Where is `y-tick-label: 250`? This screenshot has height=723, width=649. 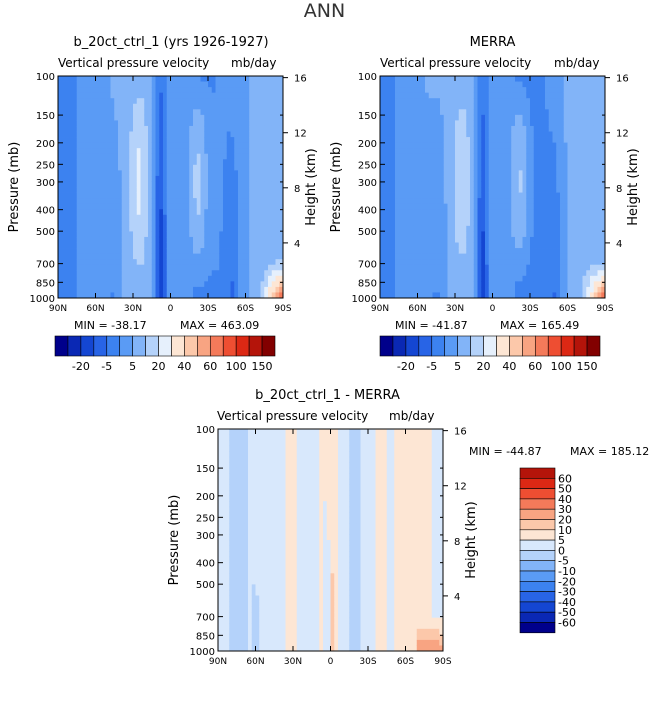
y-tick-label: 250 is located at coordinates (367, 165).